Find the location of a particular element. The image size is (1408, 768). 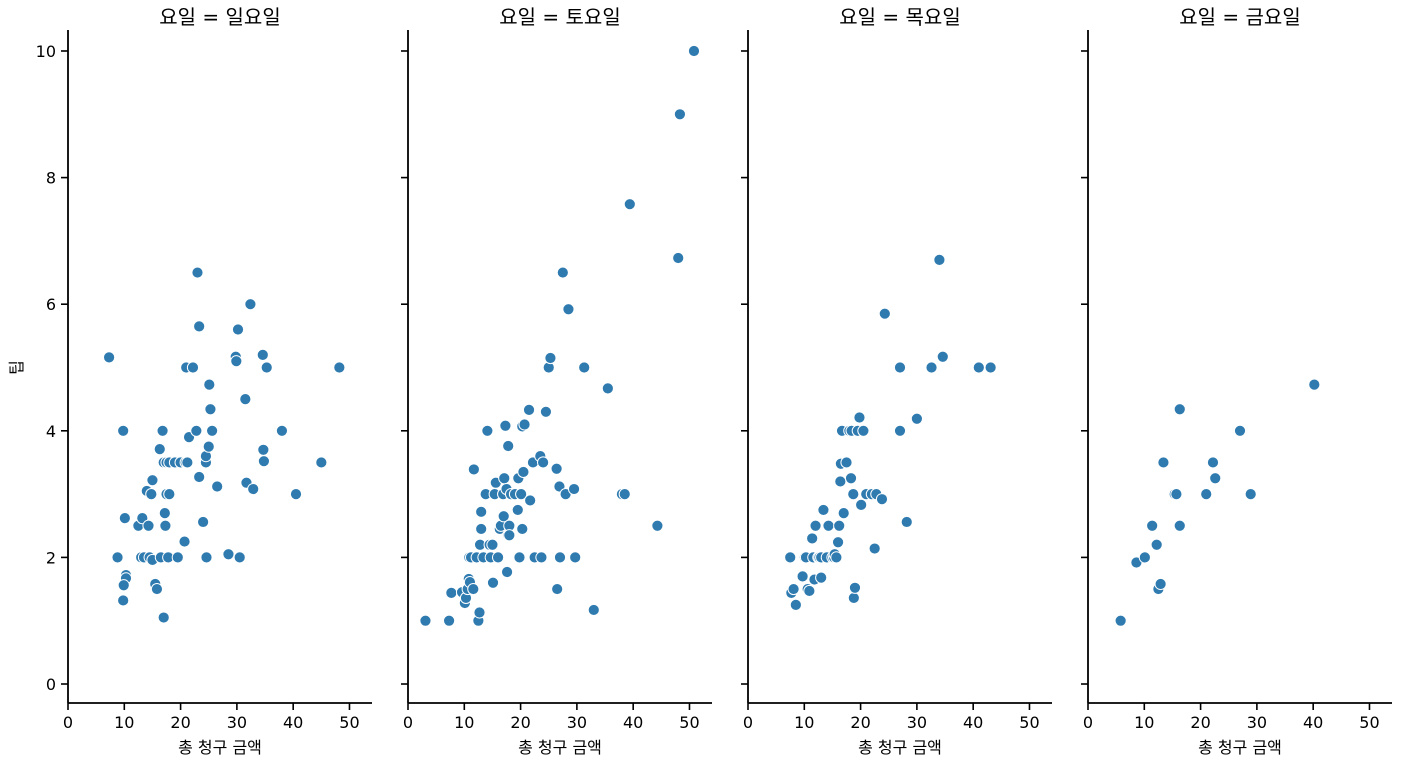

y-axis-label: 팁 is located at coordinates (16, 367).